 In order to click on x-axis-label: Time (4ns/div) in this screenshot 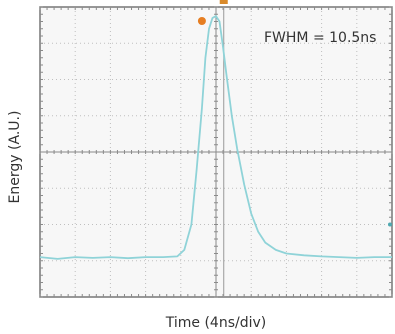, I will do `click(216, 323)`.